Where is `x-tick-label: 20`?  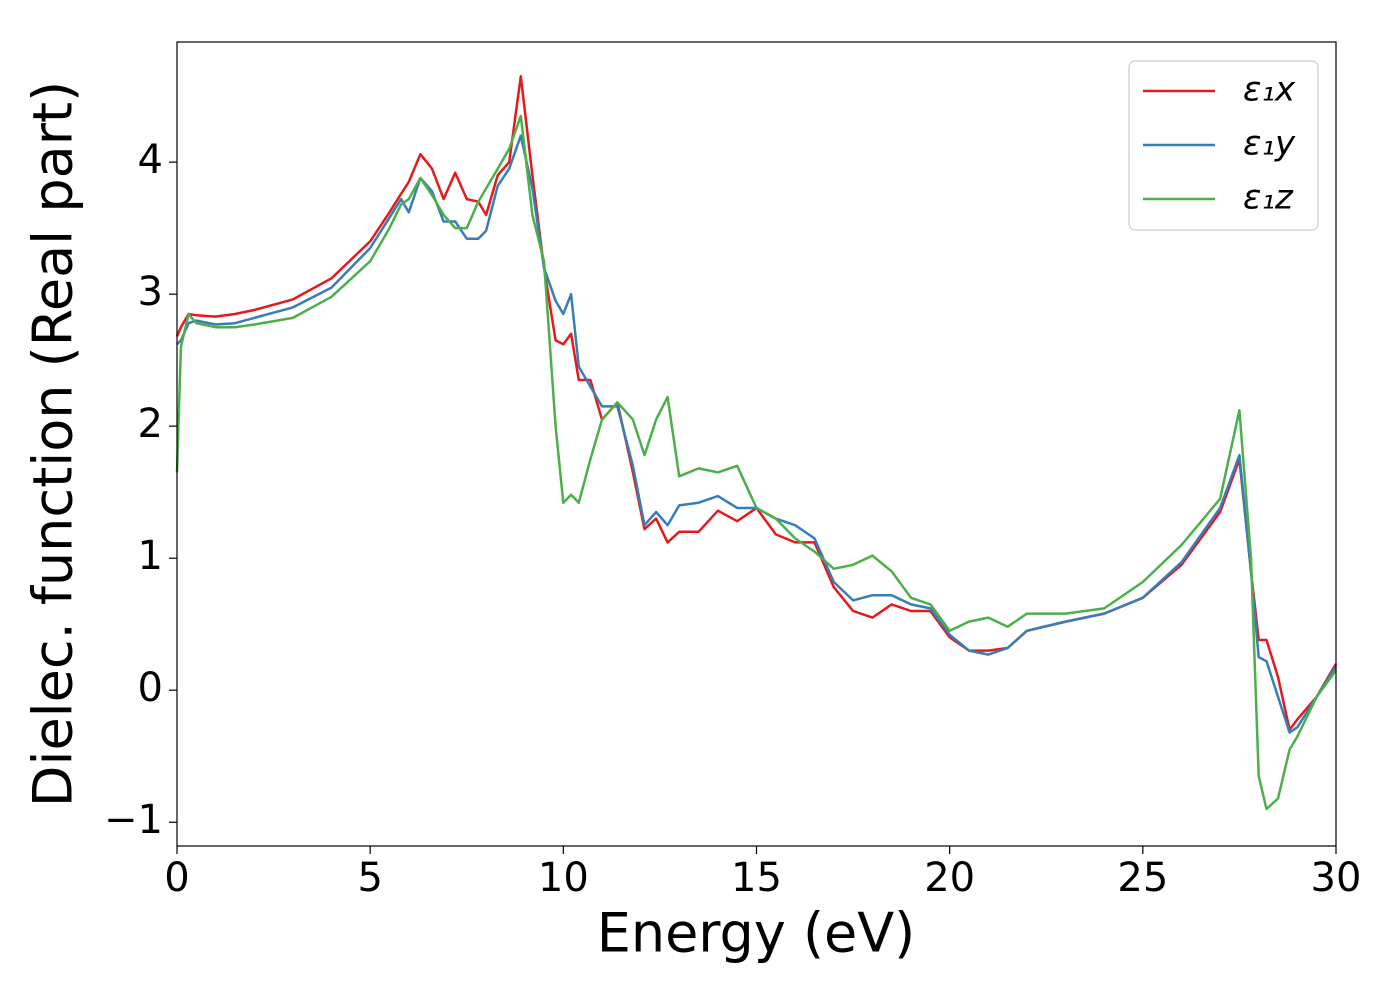 x-tick-label: 20 is located at coordinates (949, 878).